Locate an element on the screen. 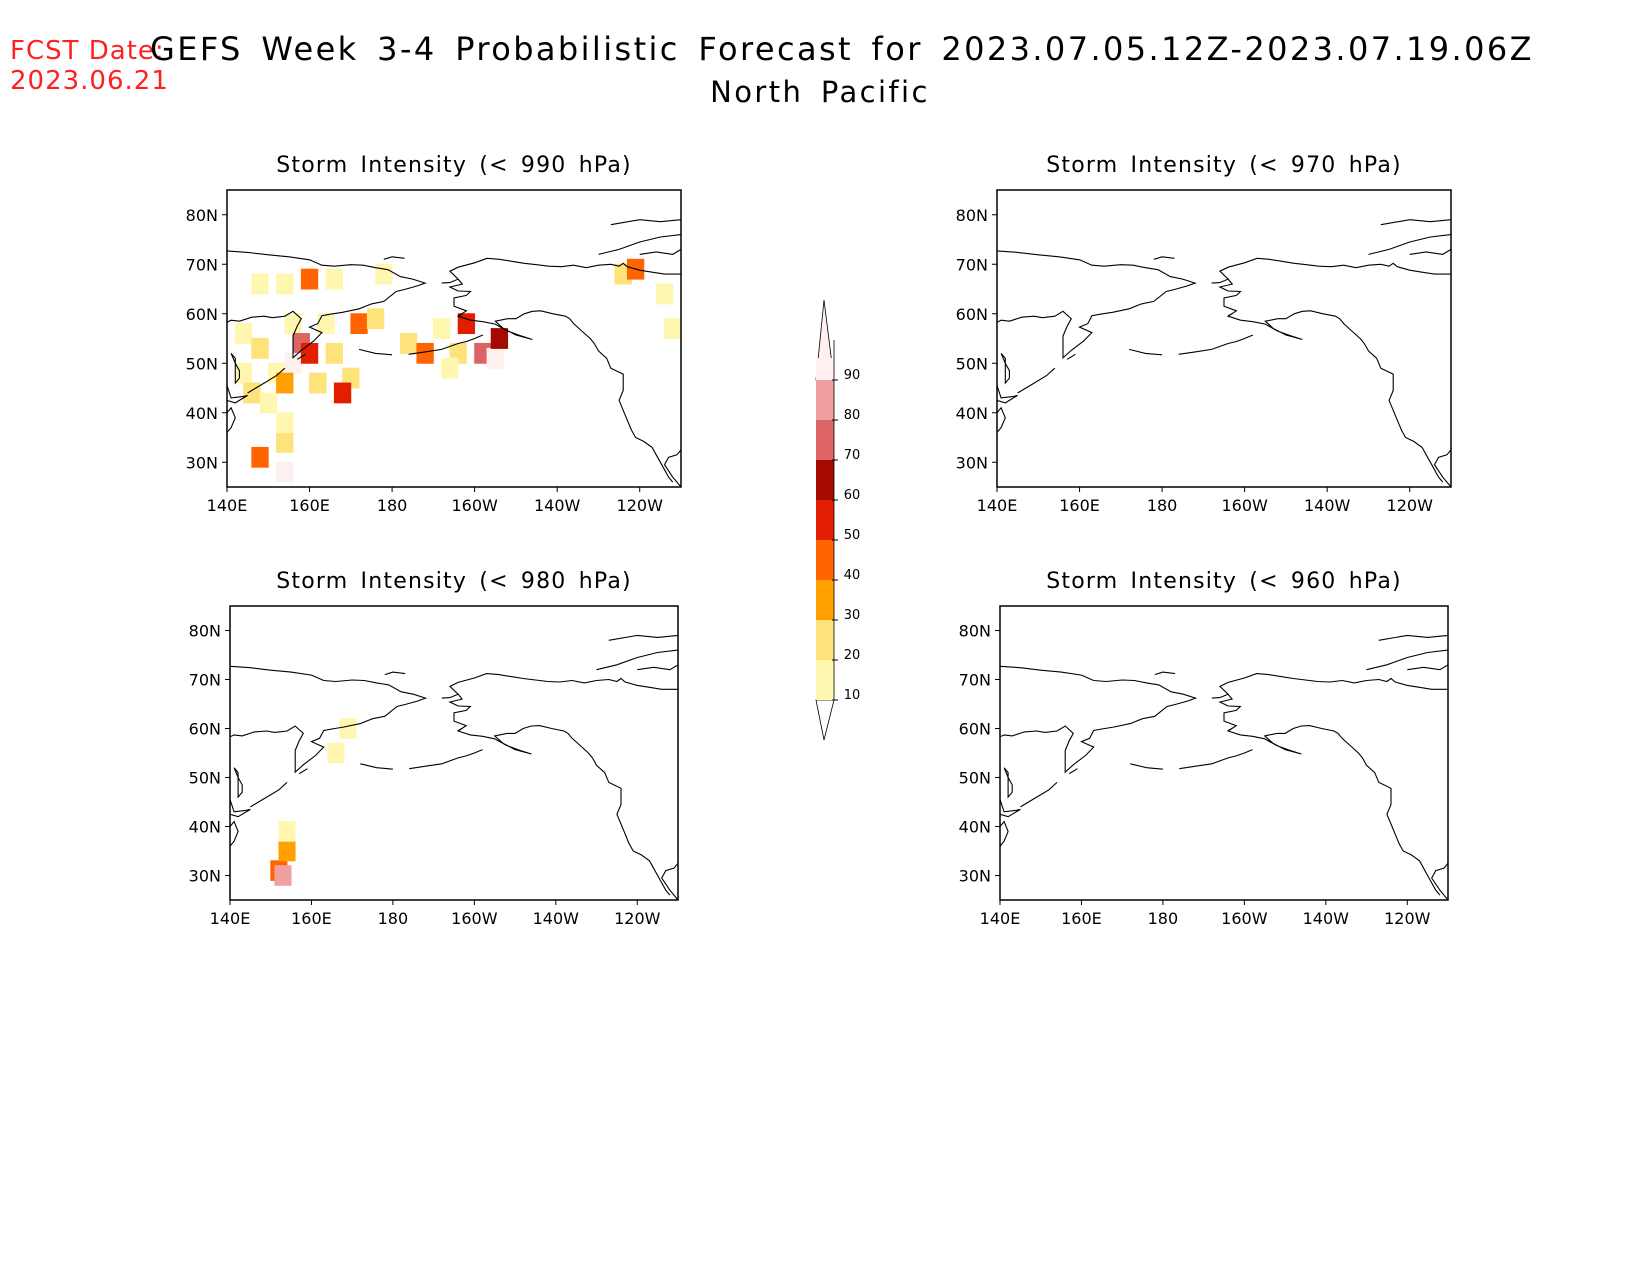  colorbar-label: 90 is located at coordinates (852, 375).